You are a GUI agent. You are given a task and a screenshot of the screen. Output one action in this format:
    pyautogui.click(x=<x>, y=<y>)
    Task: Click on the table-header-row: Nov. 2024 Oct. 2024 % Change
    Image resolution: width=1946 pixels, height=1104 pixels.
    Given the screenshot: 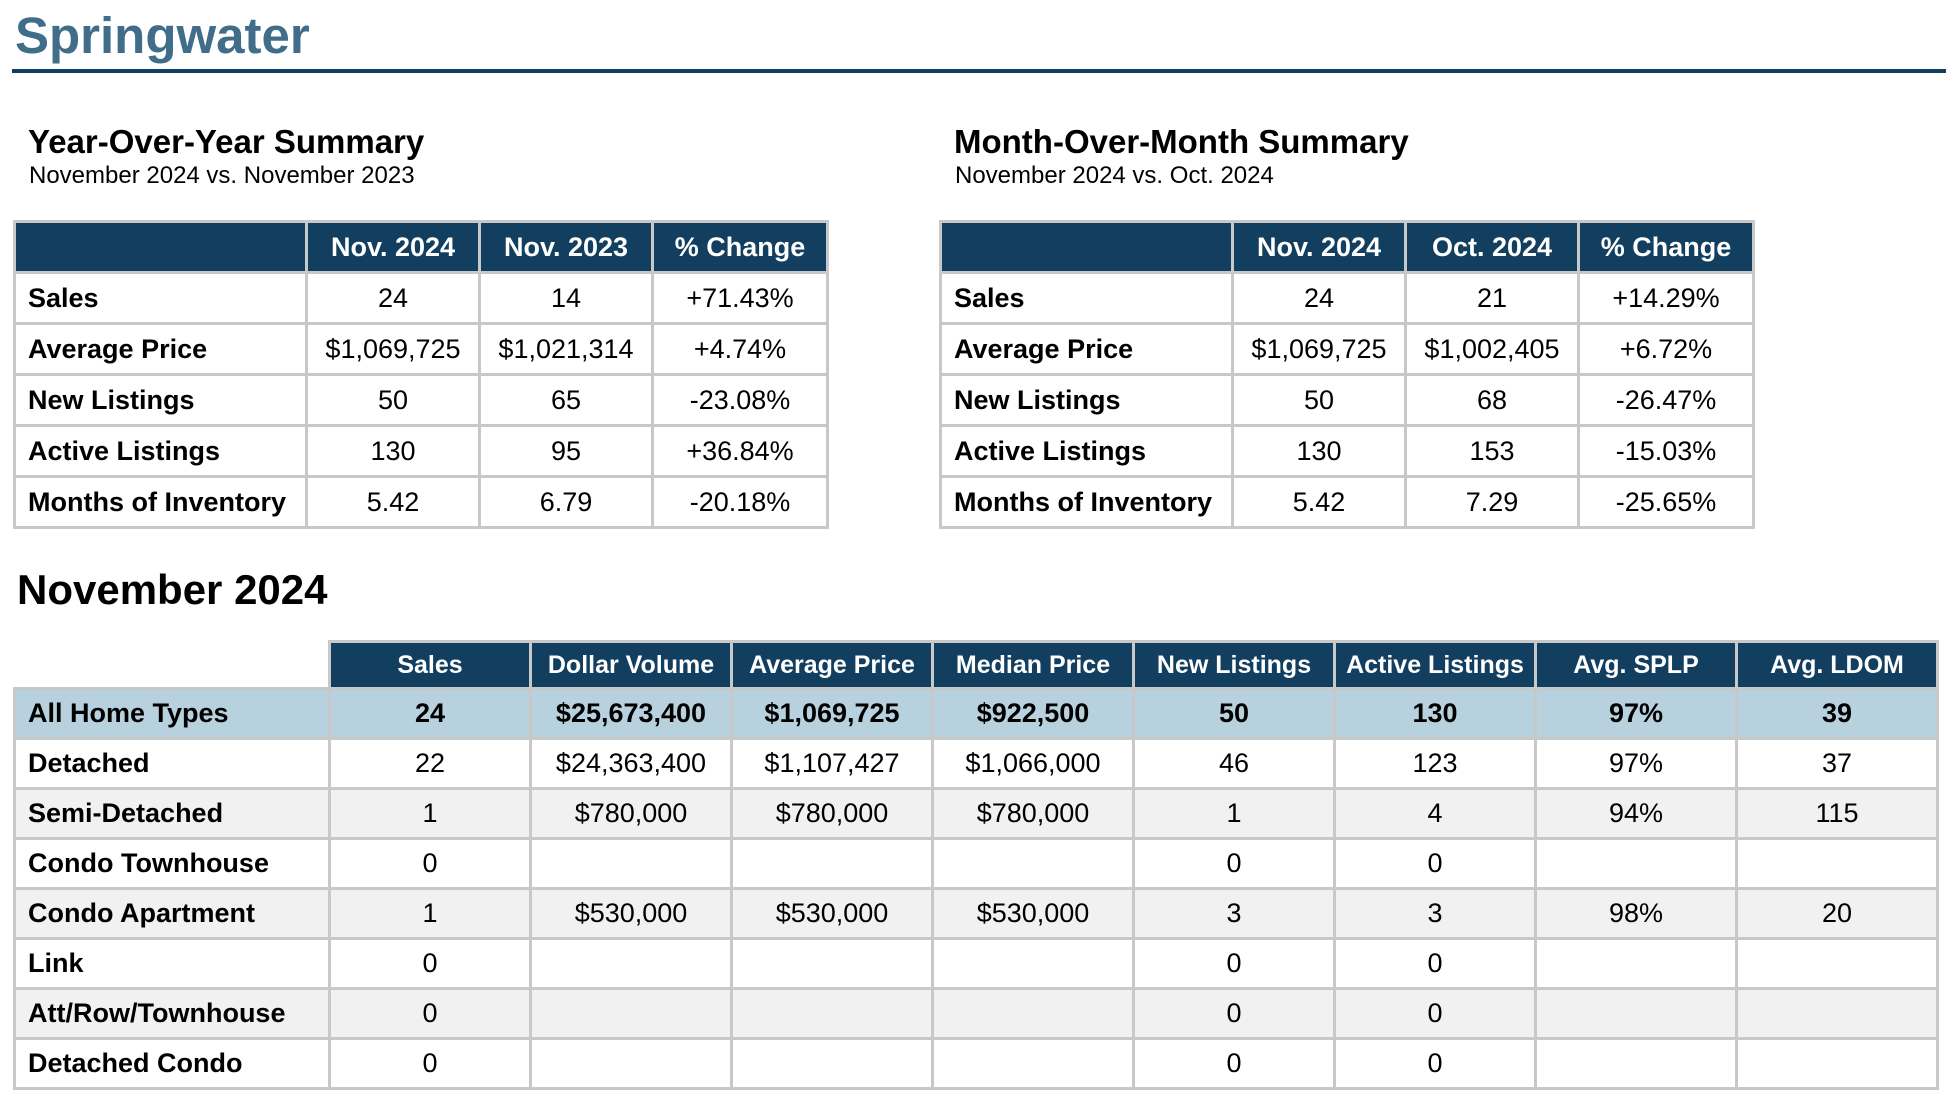 What is the action you would take?
    pyautogui.click(x=1347, y=247)
    